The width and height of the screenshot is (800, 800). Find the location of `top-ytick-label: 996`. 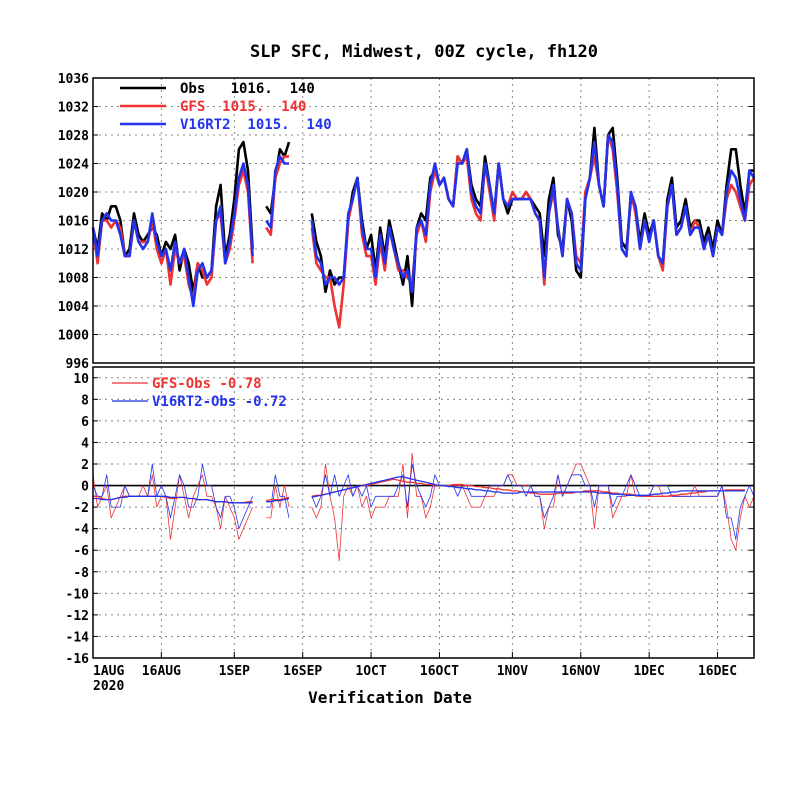

top-ytick-label: 996 is located at coordinates (78, 364).